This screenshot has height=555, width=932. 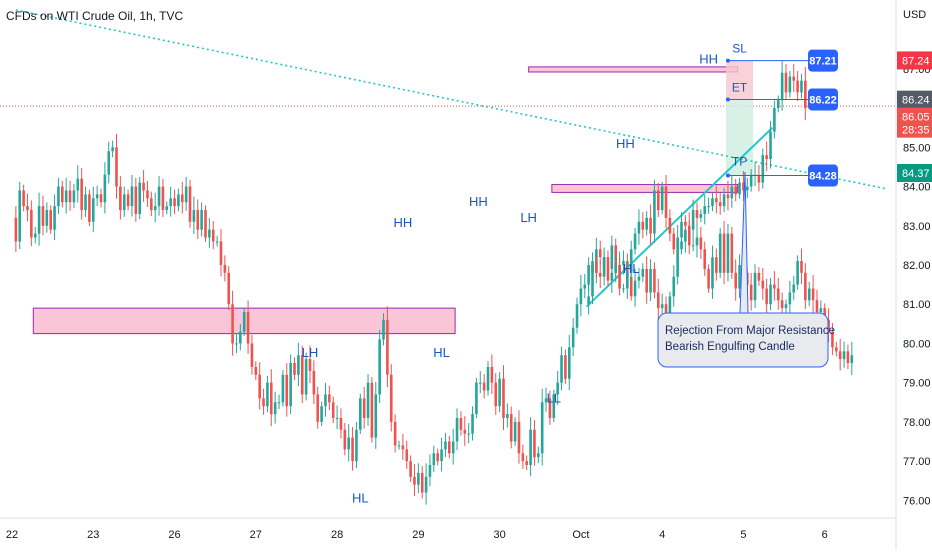 I want to click on stop-loss-box, so click(x=740, y=80).